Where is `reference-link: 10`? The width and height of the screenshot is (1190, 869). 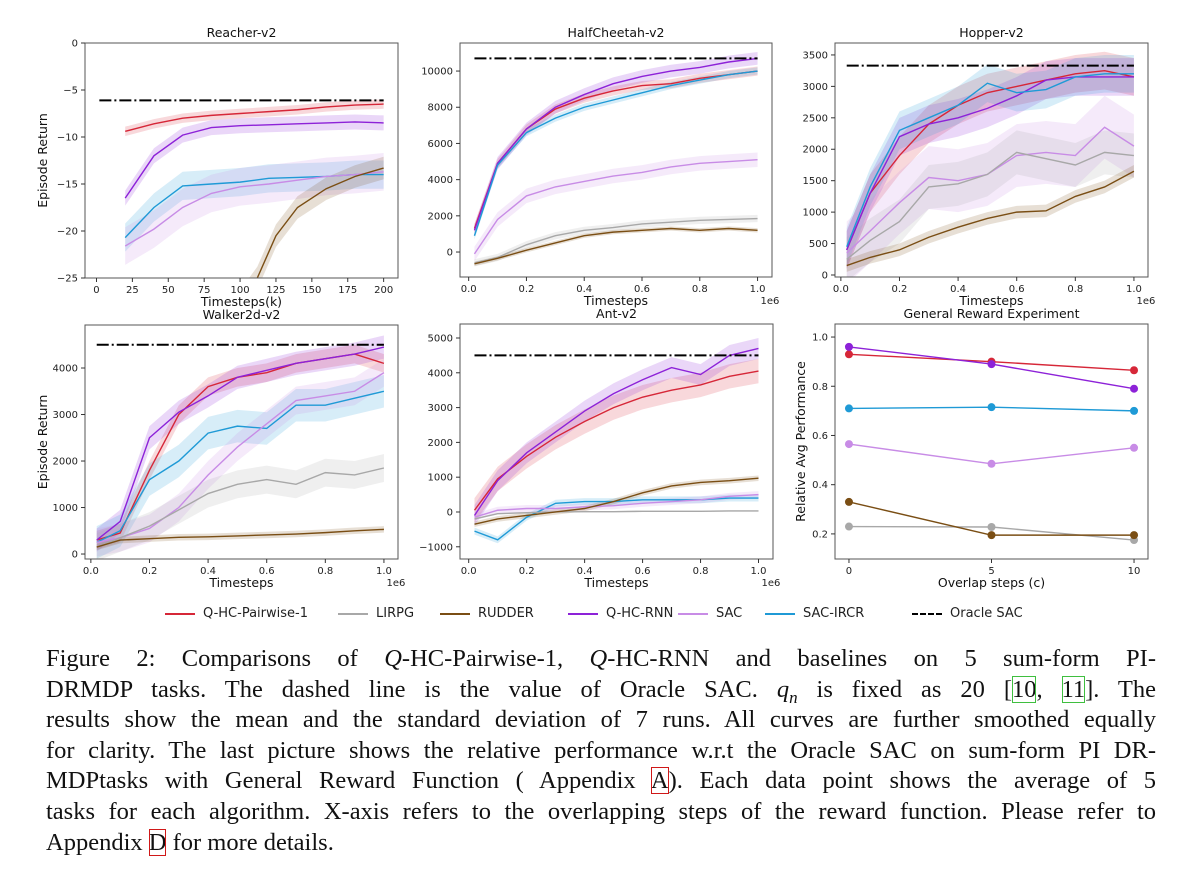 reference-link: 10 is located at coordinates (1024, 689).